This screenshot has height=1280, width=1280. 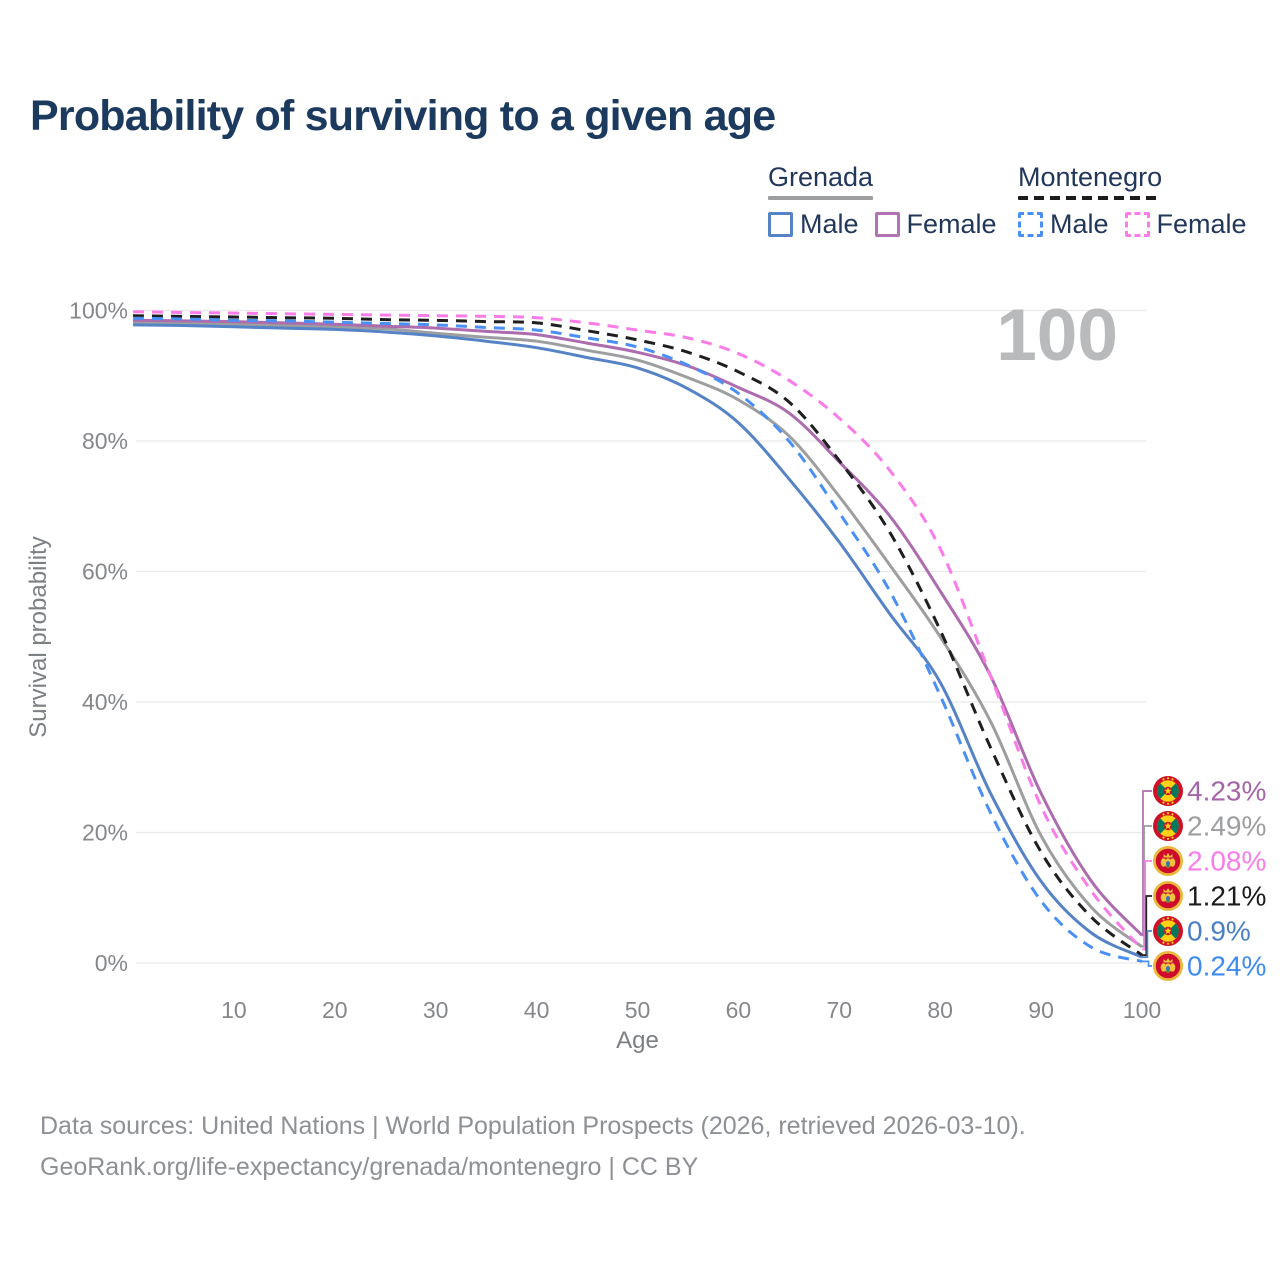 What do you see at coordinates (940, 1010) in the screenshot?
I see `x-axis-tick: 80` at bounding box center [940, 1010].